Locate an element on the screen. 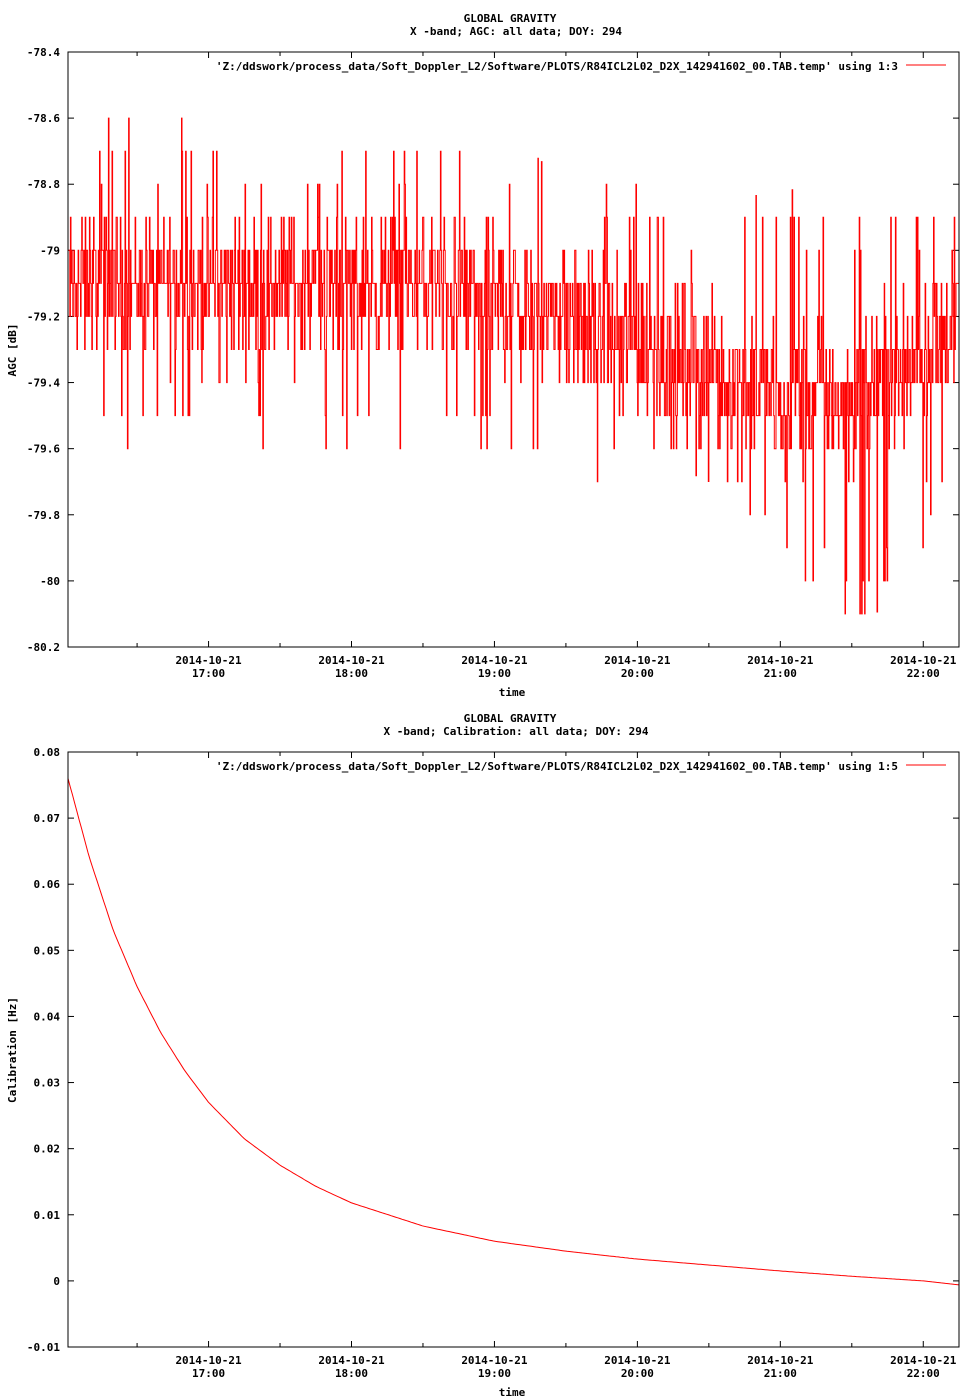 This screenshot has width=980, height=1400. y-tick-label: -79.6 is located at coordinates (43, 449).